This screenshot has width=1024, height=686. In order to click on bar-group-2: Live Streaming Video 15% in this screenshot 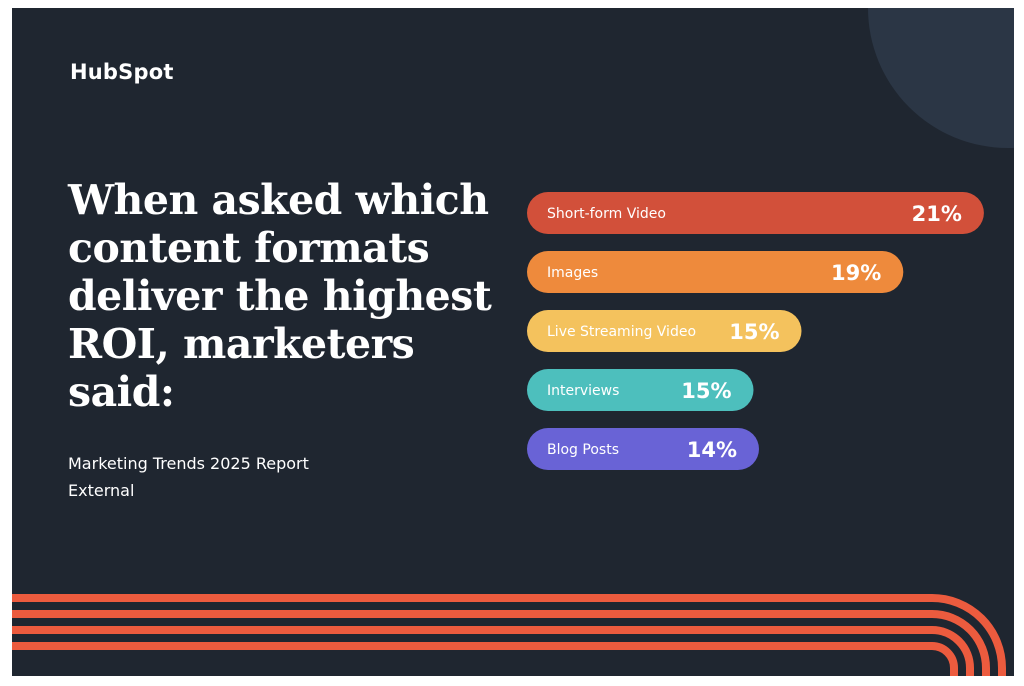, I will do `click(664, 331)`.